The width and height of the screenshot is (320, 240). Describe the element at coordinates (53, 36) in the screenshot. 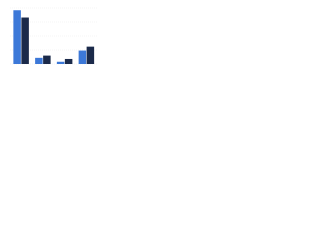

I see `chart` at that location.